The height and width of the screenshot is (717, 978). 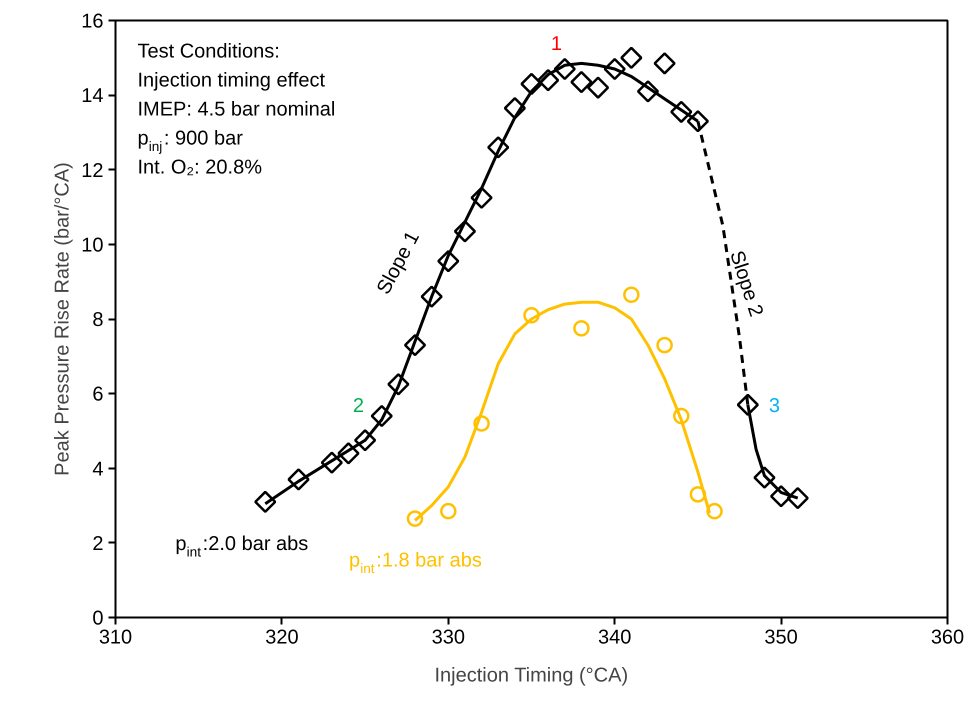 What do you see at coordinates (98, 395) in the screenshot?
I see `y-tick-label: 6` at bounding box center [98, 395].